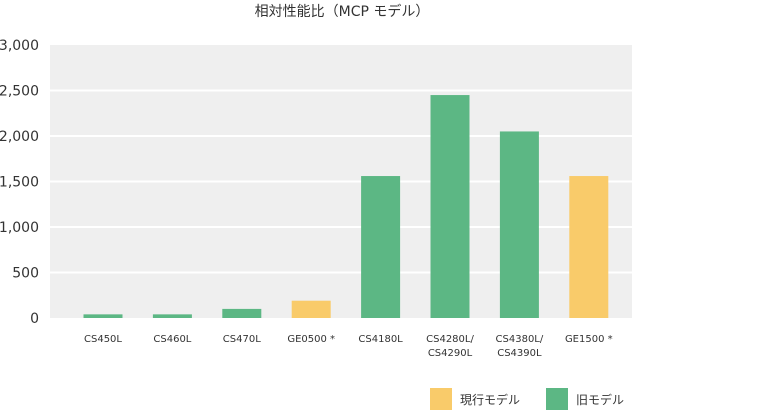 The width and height of the screenshot is (782, 410). I want to click on x-tick-label: GE0500 *, so click(311, 339).